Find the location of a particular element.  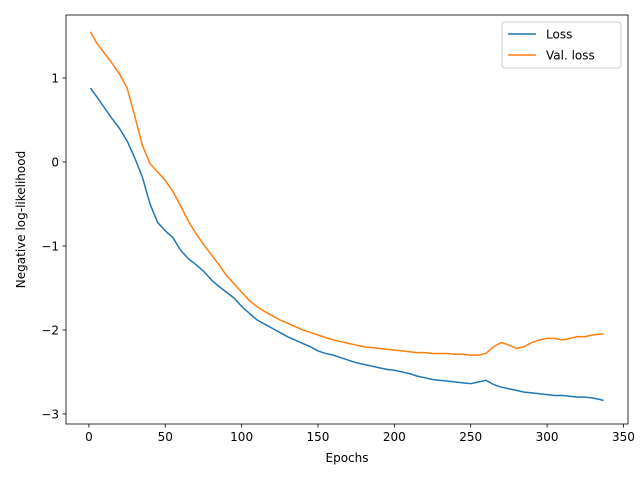

y-axis-label: Negative log-likelihood is located at coordinates (21, 219).